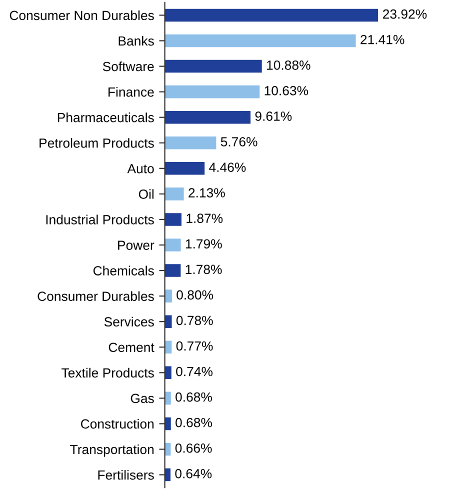  Describe the element at coordinates (136, 41) in the screenshot. I see `y-tick-label: Banks` at that location.